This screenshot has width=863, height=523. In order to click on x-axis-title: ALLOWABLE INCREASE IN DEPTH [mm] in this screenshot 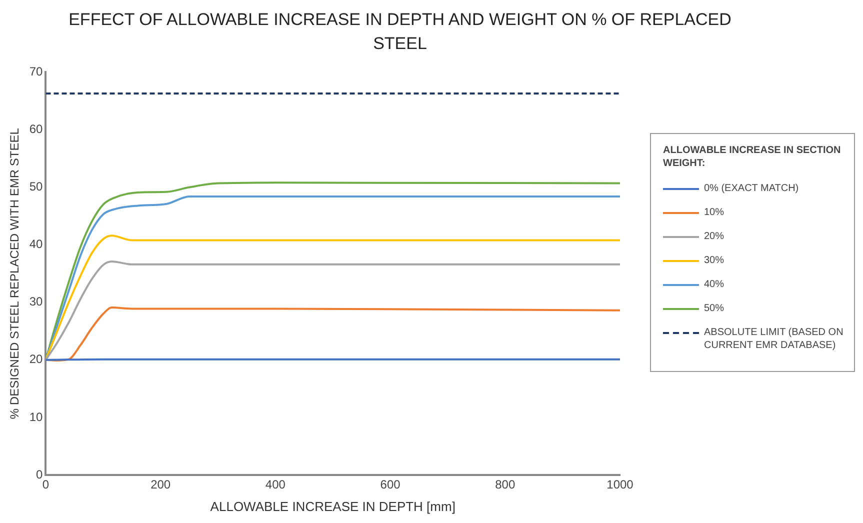, I will do `click(333, 506)`.